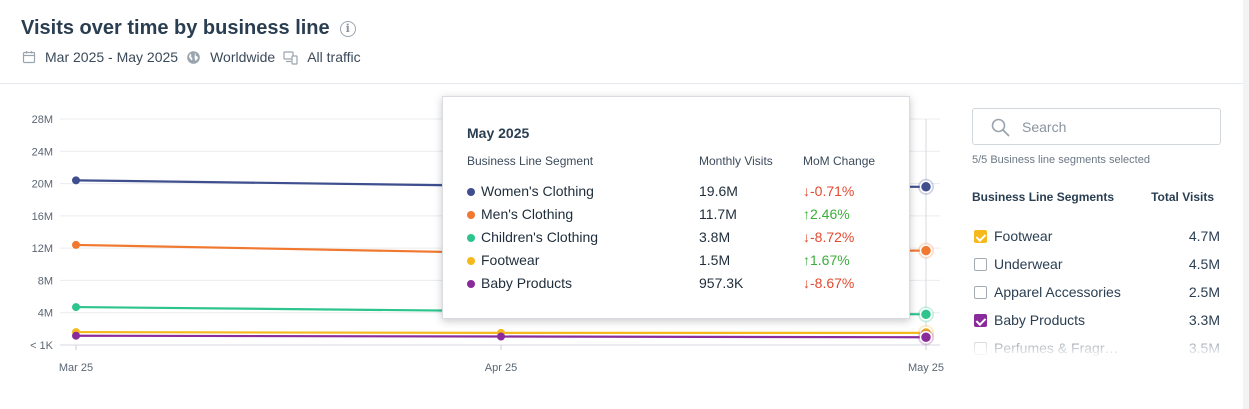  What do you see at coordinates (530, 161) in the screenshot?
I see `tooltip-header-segment: Business Line Segment` at bounding box center [530, 161].